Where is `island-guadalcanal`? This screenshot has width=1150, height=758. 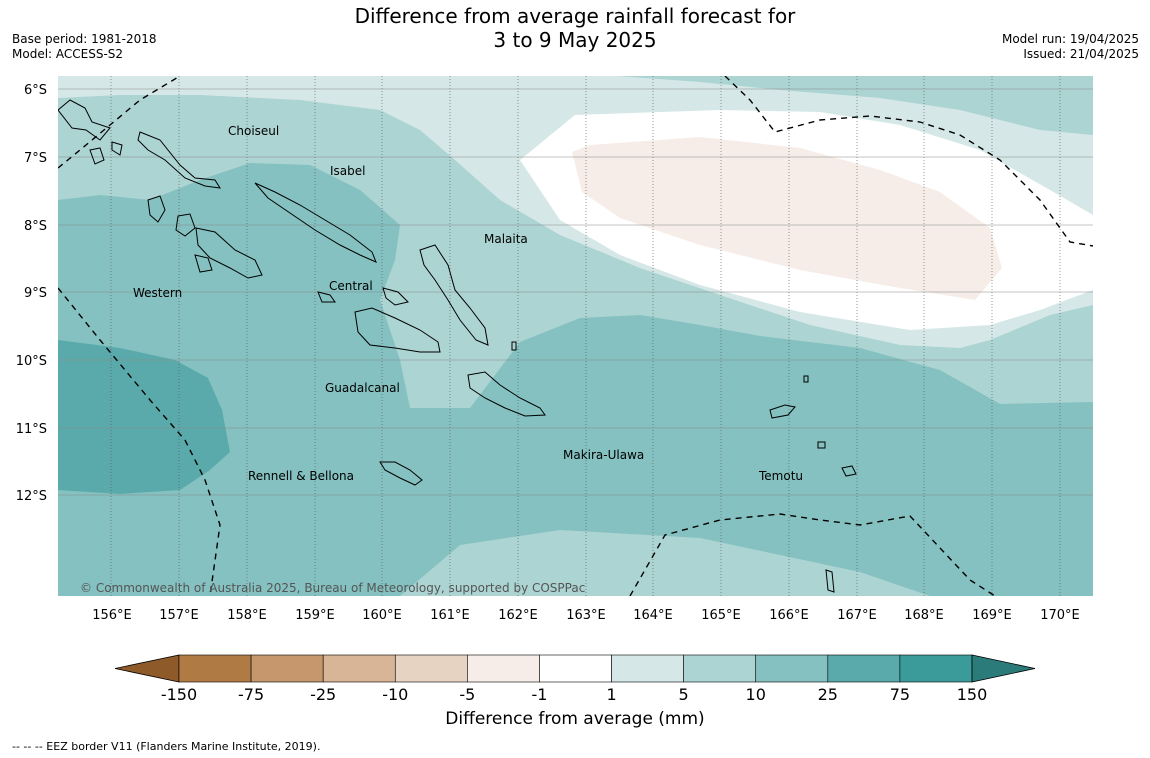
island-guadalcanal is located at coordinates (397, 330).